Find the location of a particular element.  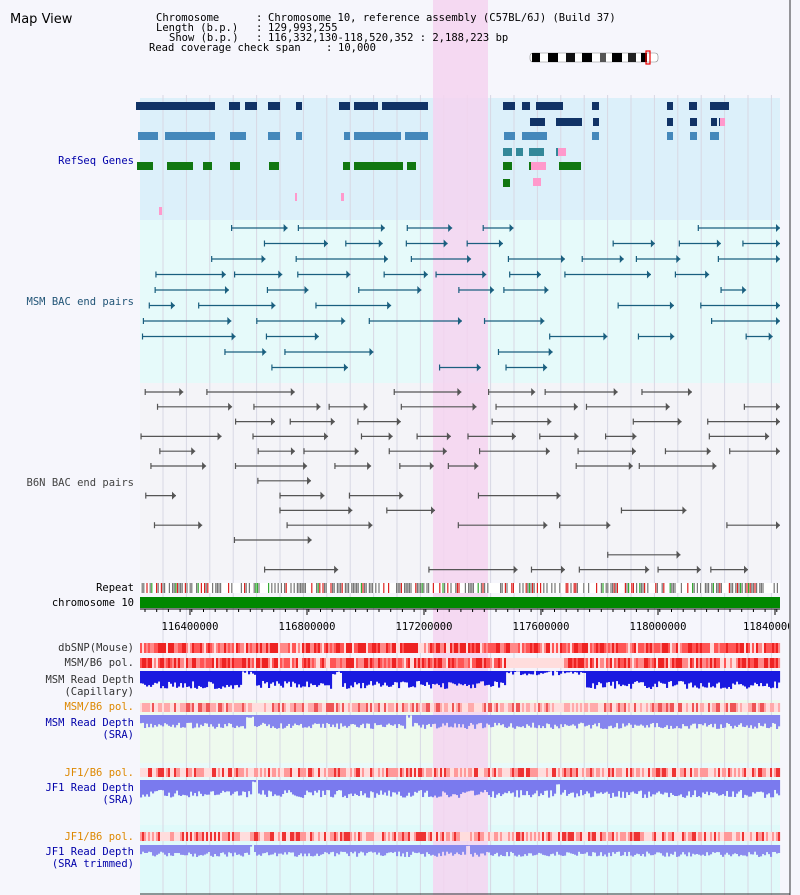

chromosome-ideogram is located at coordinates (594, 57).